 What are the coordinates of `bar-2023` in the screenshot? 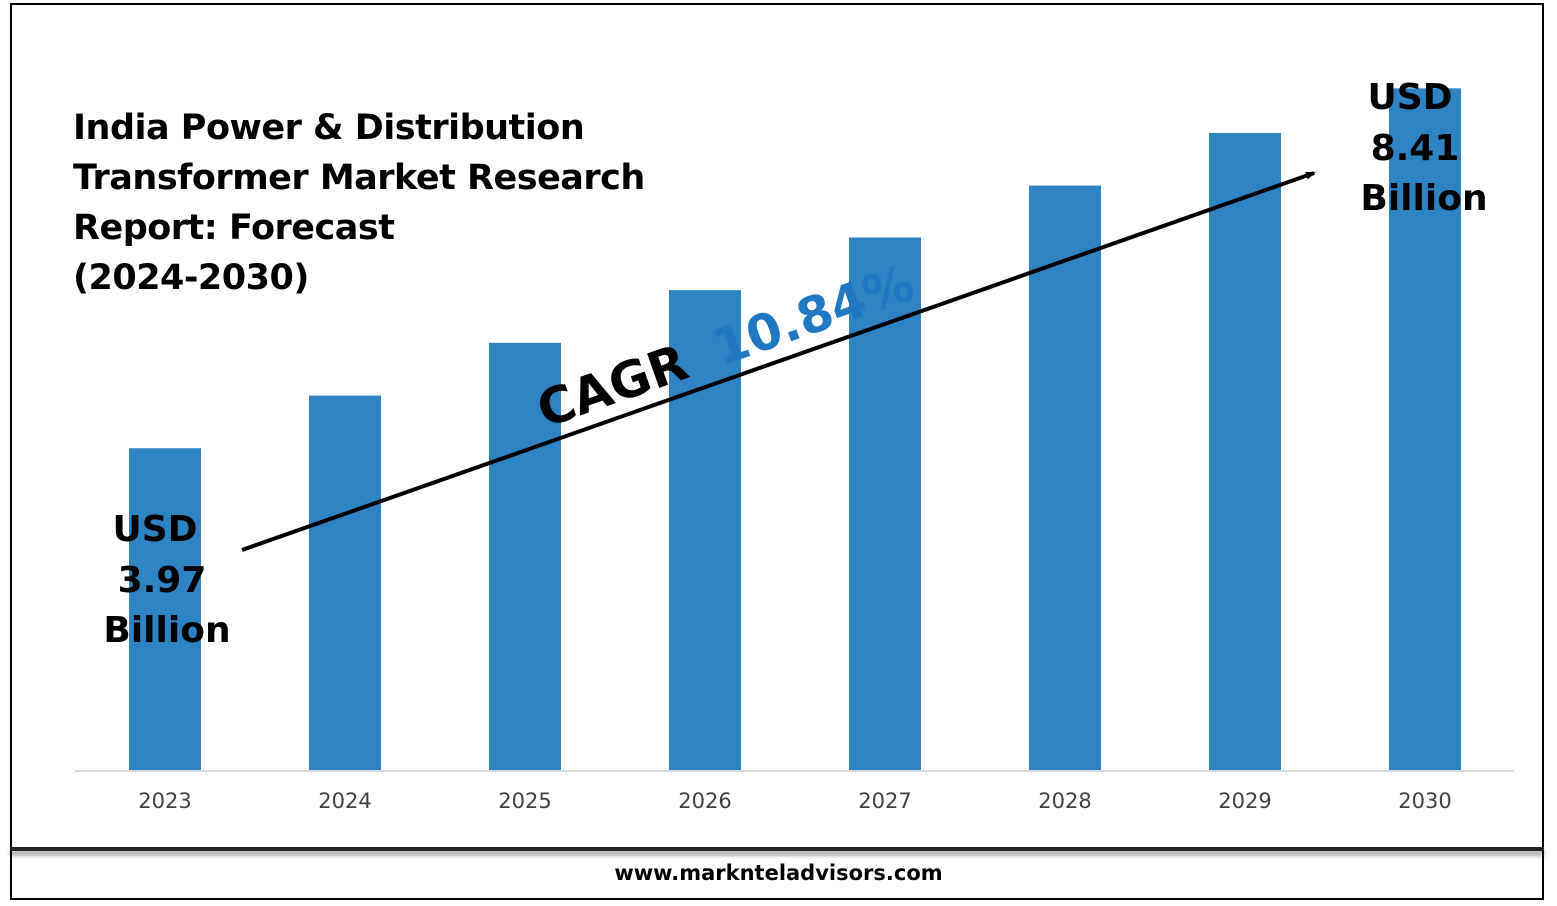 It's located at (165, 609).